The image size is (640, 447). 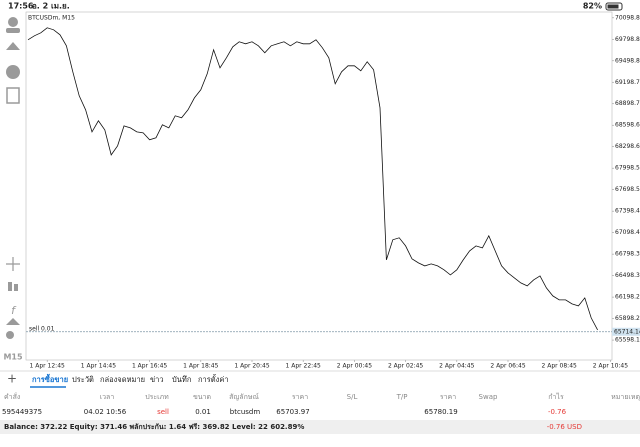 I want to click on y-tick-label: 68298.60, so click(x=627, y=146).